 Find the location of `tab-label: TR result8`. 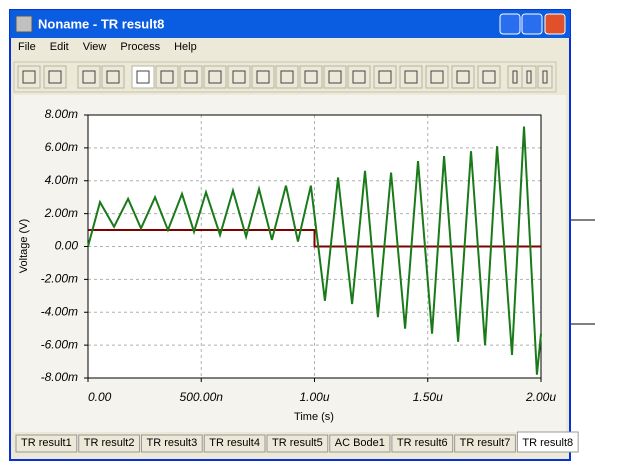

tab-label: TR result8 is located at coordinates (547, 443).